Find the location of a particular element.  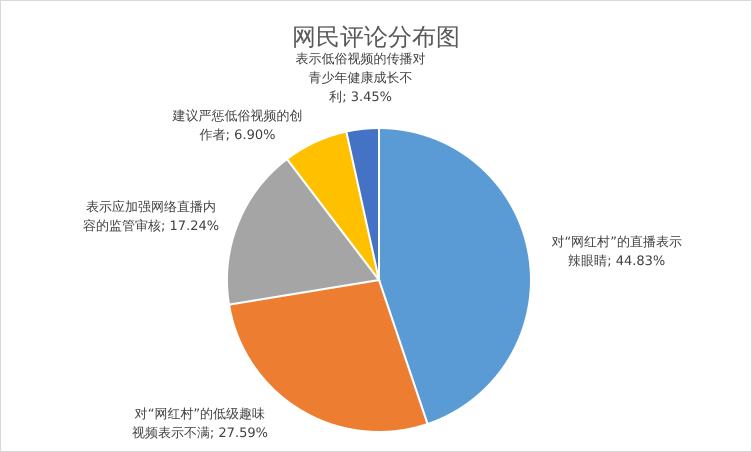

slice-label: 对“网红村”的低级趣味视频表示不满; 27.59% is located at coordinates (199, 424).